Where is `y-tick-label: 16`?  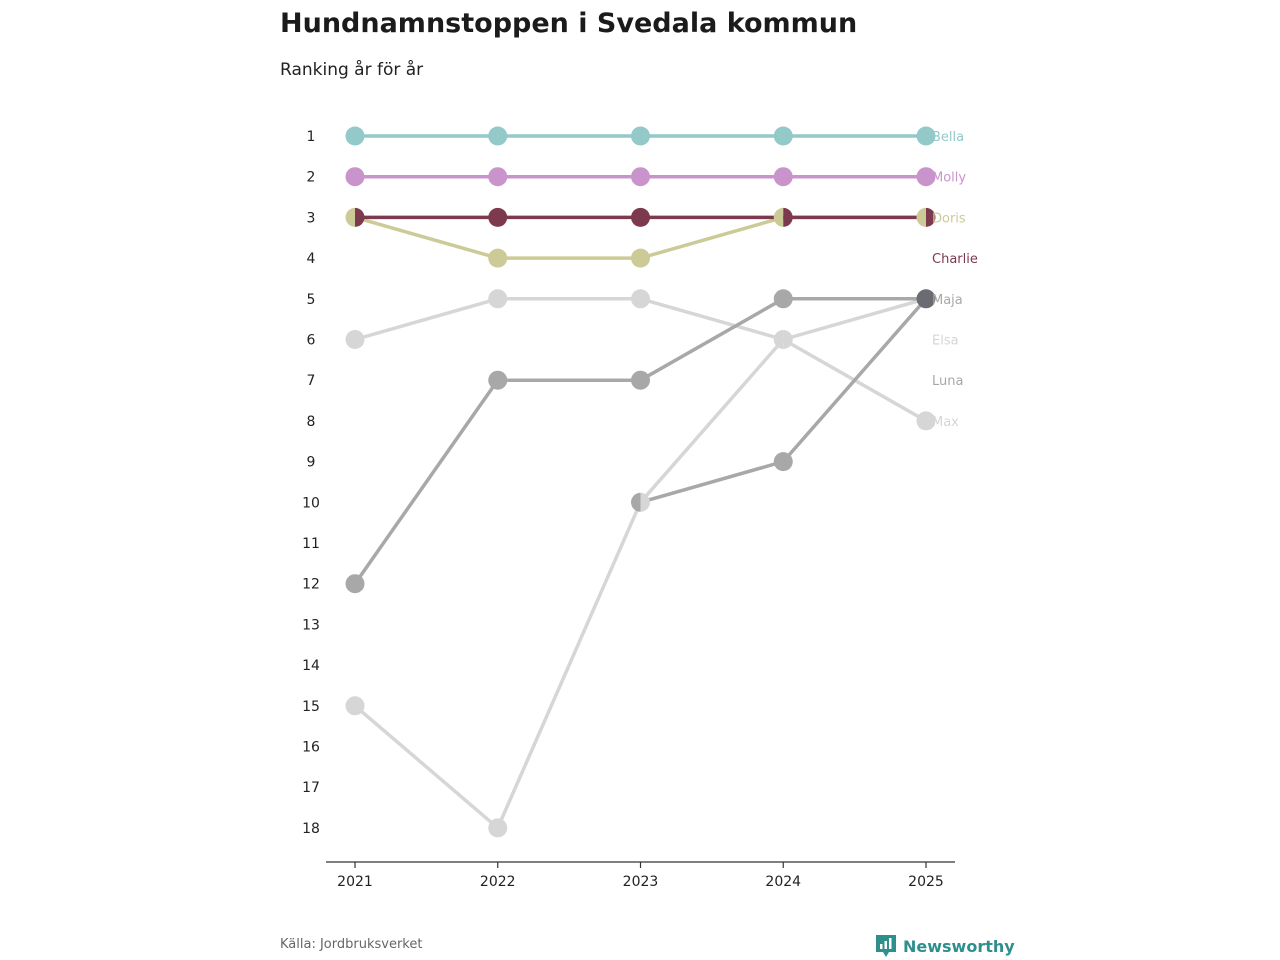 y-tick-label: 16 is located at coordinates (311, 748).